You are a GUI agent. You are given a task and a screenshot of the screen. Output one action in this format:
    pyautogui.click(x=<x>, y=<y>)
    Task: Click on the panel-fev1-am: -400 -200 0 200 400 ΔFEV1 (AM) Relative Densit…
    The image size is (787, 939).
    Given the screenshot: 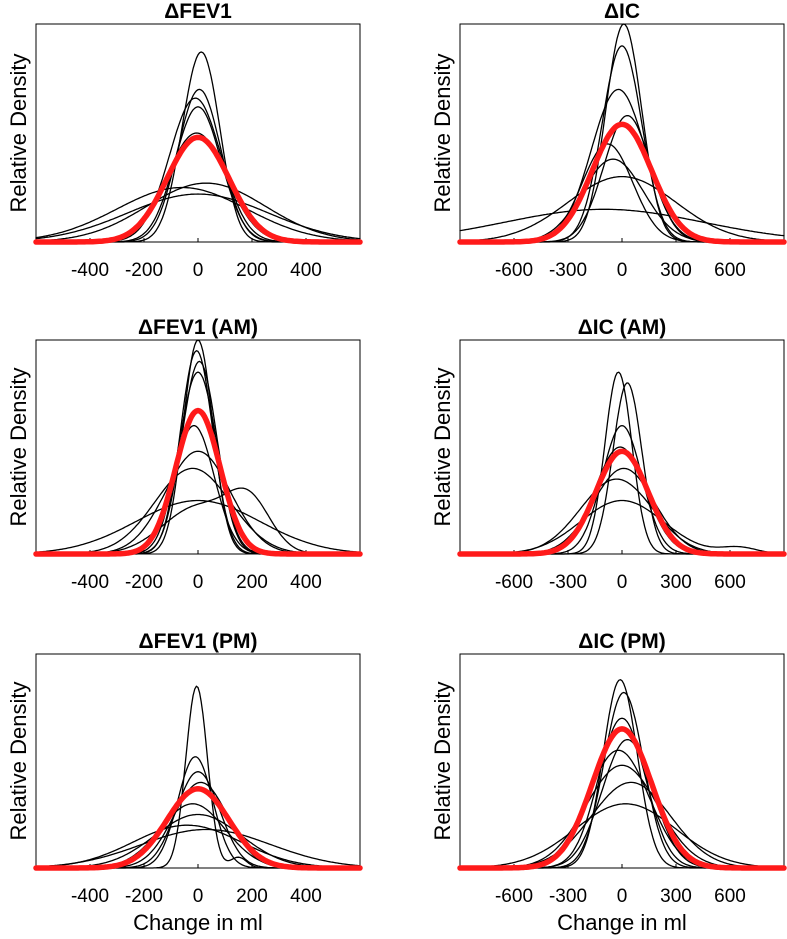 What is the action you would take?
    pyautogui.click(x=184, y=454)
    